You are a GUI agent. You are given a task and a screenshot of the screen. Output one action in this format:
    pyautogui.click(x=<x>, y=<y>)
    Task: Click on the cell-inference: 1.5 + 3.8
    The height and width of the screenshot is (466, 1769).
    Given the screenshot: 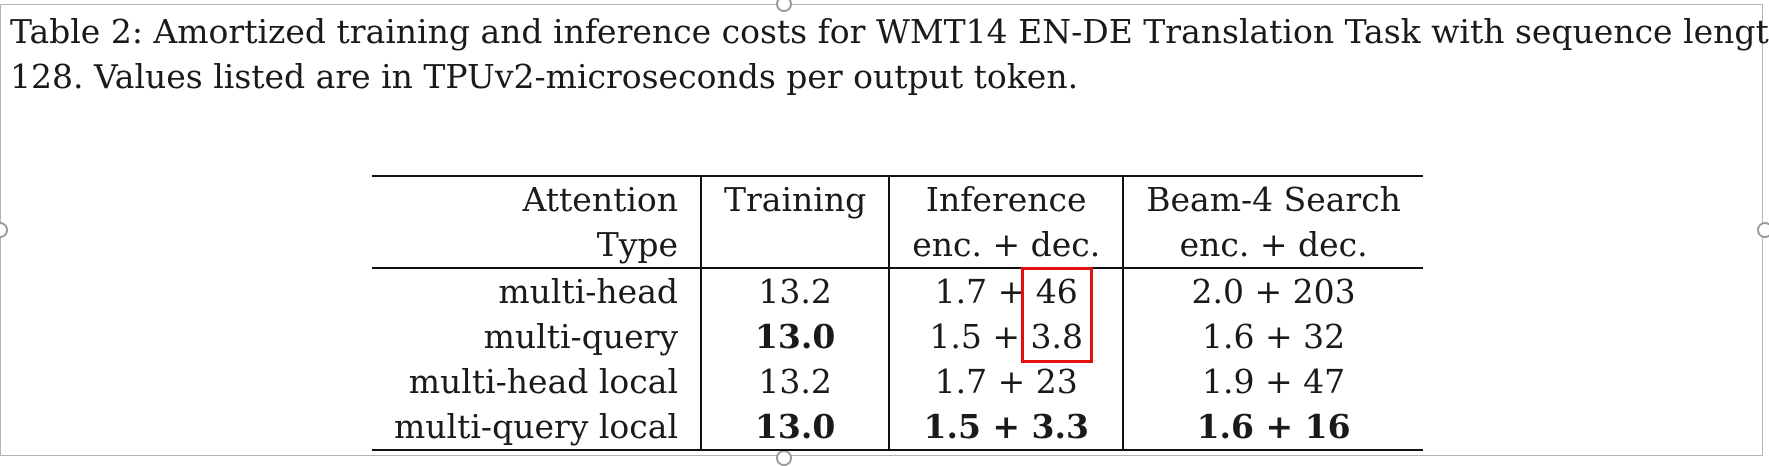 What is the action you would take?
    pyautogui.click(x=1007, y=336)
    